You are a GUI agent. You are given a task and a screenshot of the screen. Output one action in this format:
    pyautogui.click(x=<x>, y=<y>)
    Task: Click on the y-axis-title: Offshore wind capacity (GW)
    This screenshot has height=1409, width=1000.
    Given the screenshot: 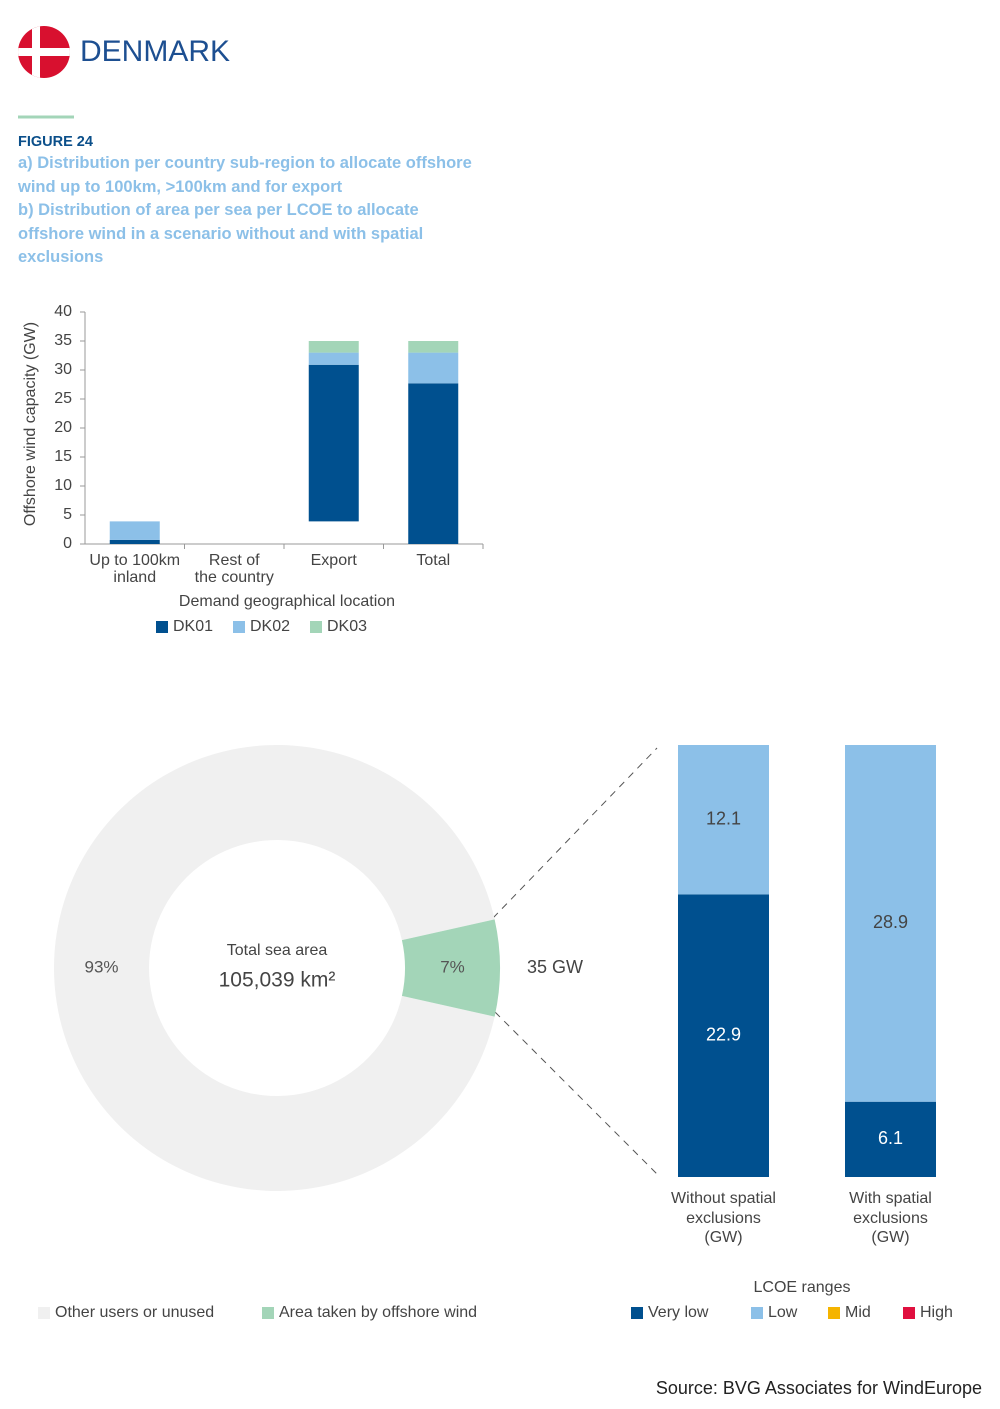 What is the action you would take?
    pyautogui.click(x=30, y=424)
    